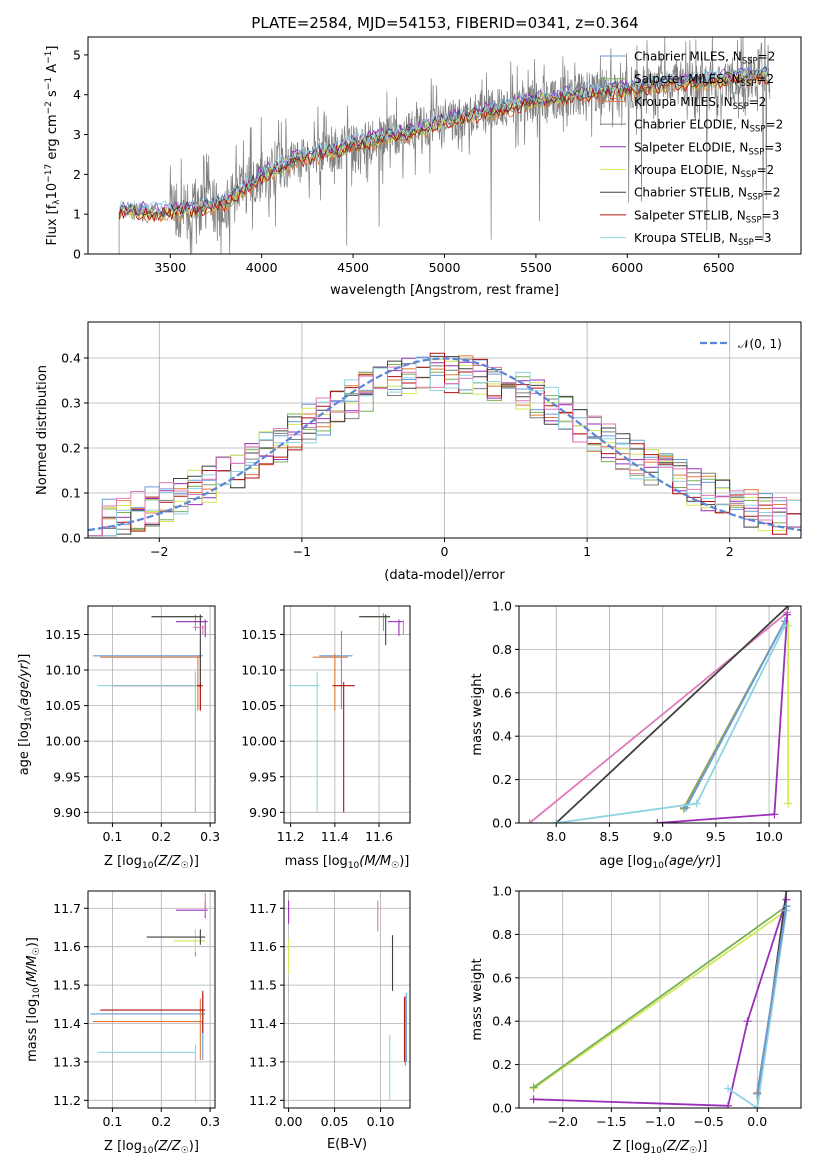 The width and height of the screenshot is (819, 1170). Describe the element at coordinates (660, 862) in the screenshot. I see `x-axis-label: age [log10(age/yr)]` at that location.